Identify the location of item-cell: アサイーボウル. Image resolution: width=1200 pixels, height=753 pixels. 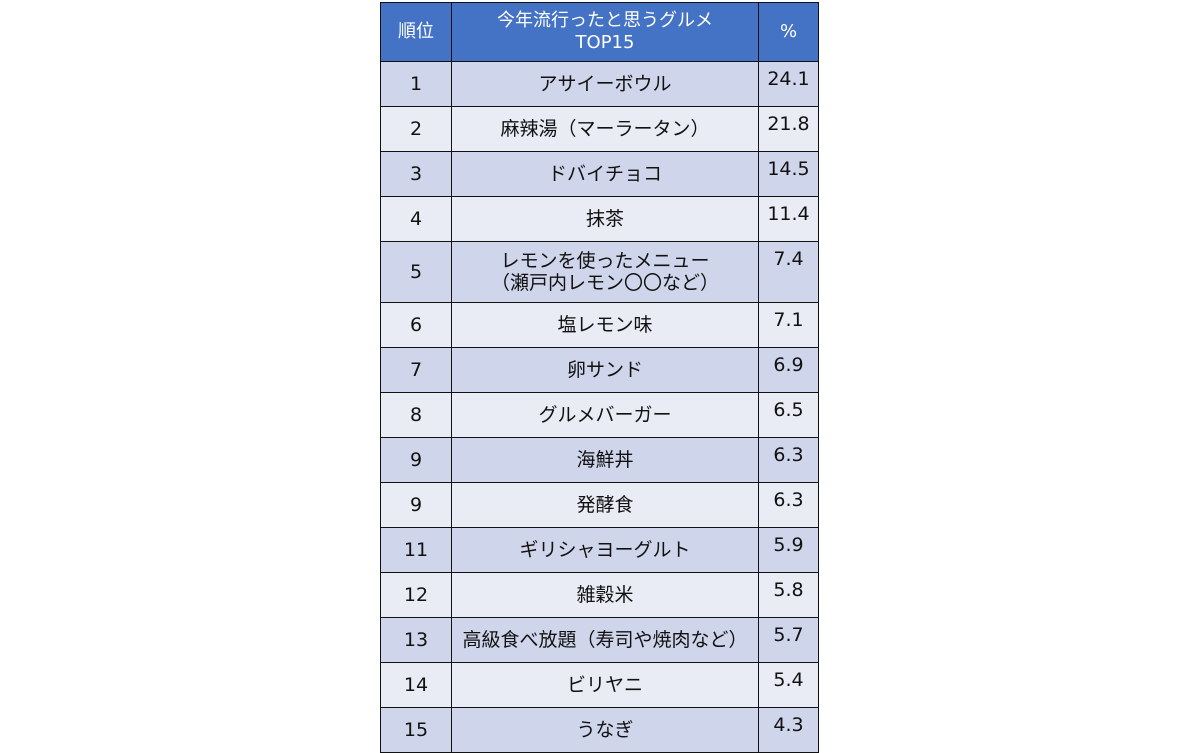
(605, 84).